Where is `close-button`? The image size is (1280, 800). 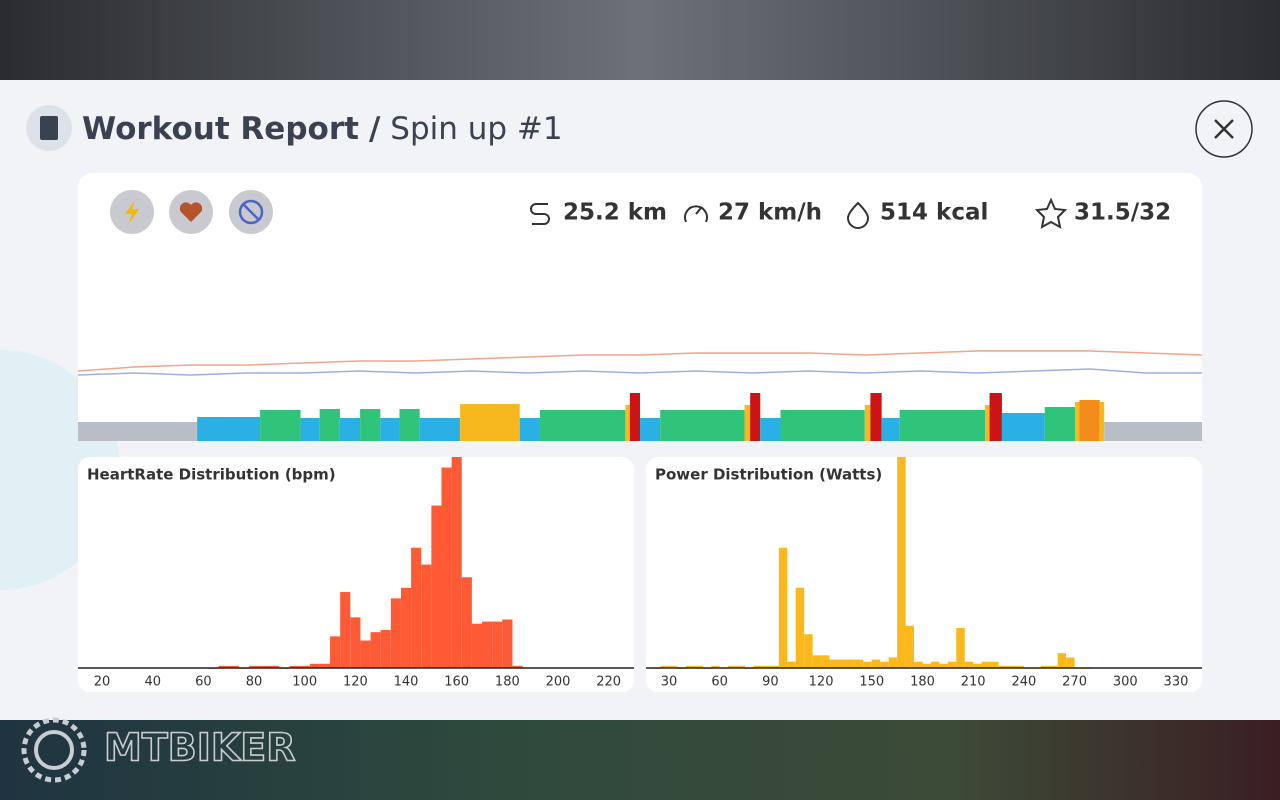 close-button is located at coordinates (1224, 129).